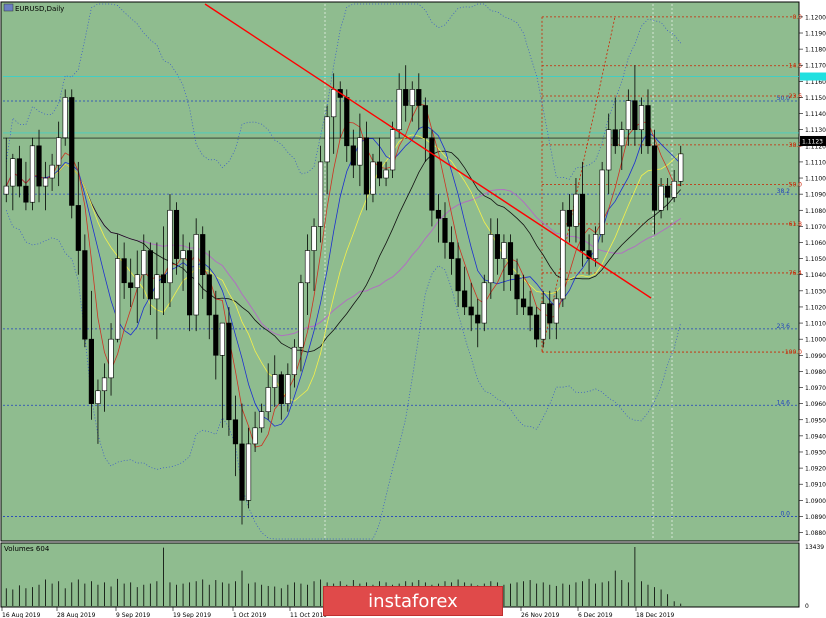 The width and height of the screenshot is (826, 618). I want to click on fib-red-label: 14.6, so click(796, 66).